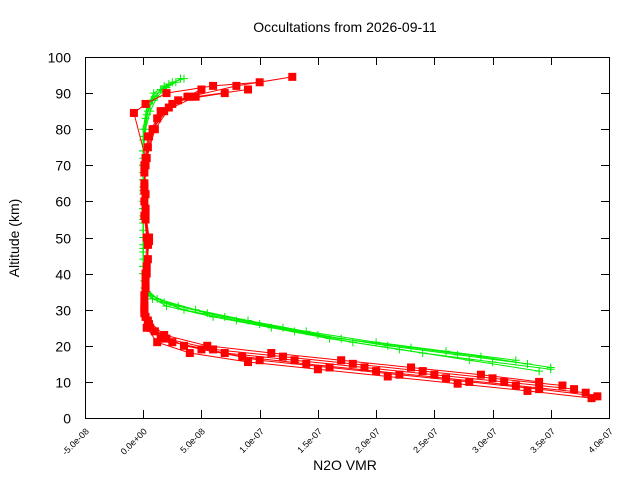 This screenshot has height=480, width=640. What do you see at coordinates (63, 383) in the screenshot?
I see `y-tick-label: 10` at bounding box center [63, 383].